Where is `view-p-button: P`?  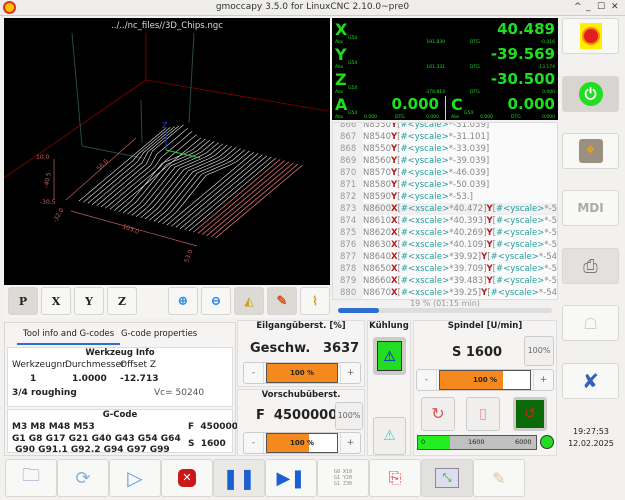 view-p-button: P is located at coordinates (23, 301).